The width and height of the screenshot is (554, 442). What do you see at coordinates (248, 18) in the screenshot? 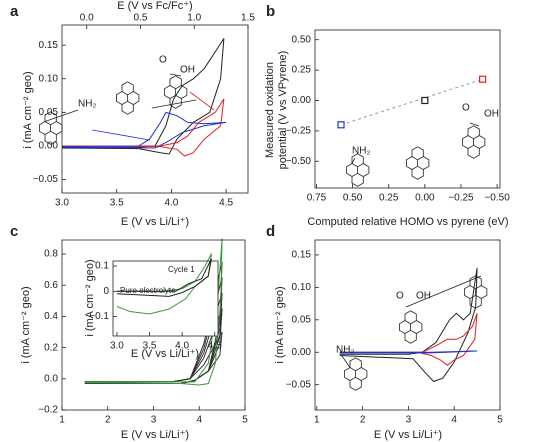
I see `x2-tick-label: 1.5` at bounding box center [248, 18].